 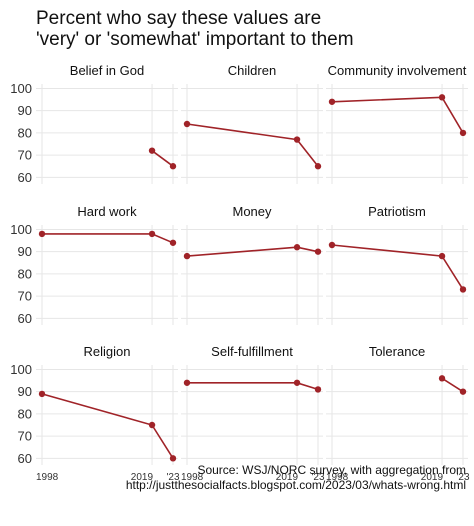 What do you see at coordinates (297, 247) in the screenshot?
I see `data-point-money-2019` at bounding box center [297, 247].